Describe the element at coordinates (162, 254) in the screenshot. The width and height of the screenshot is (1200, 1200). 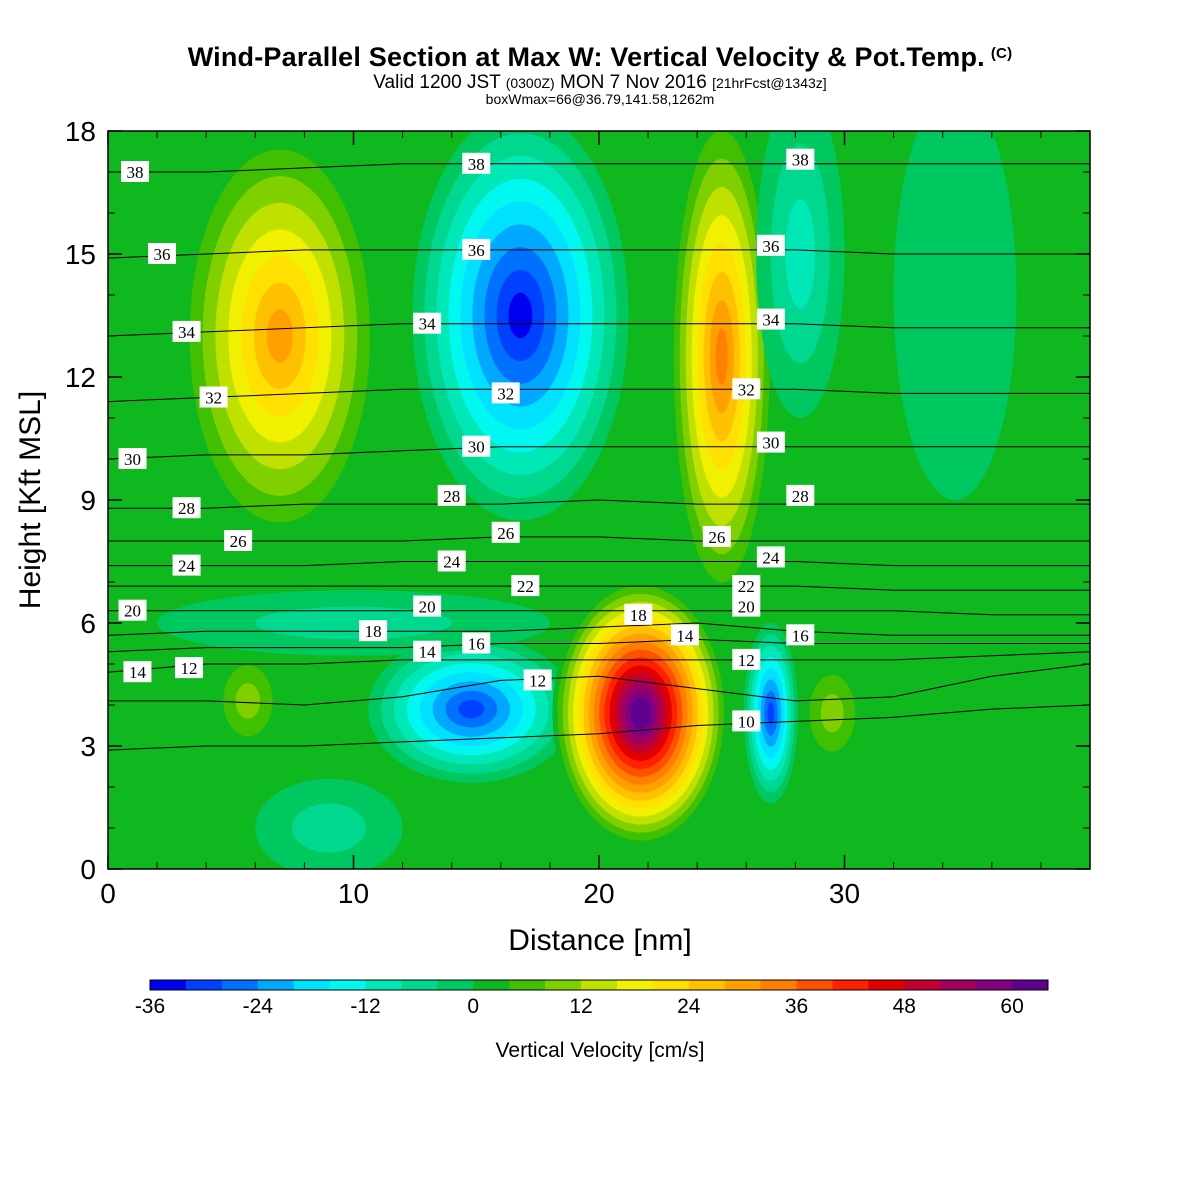
I see `label-text: 36` at that location.